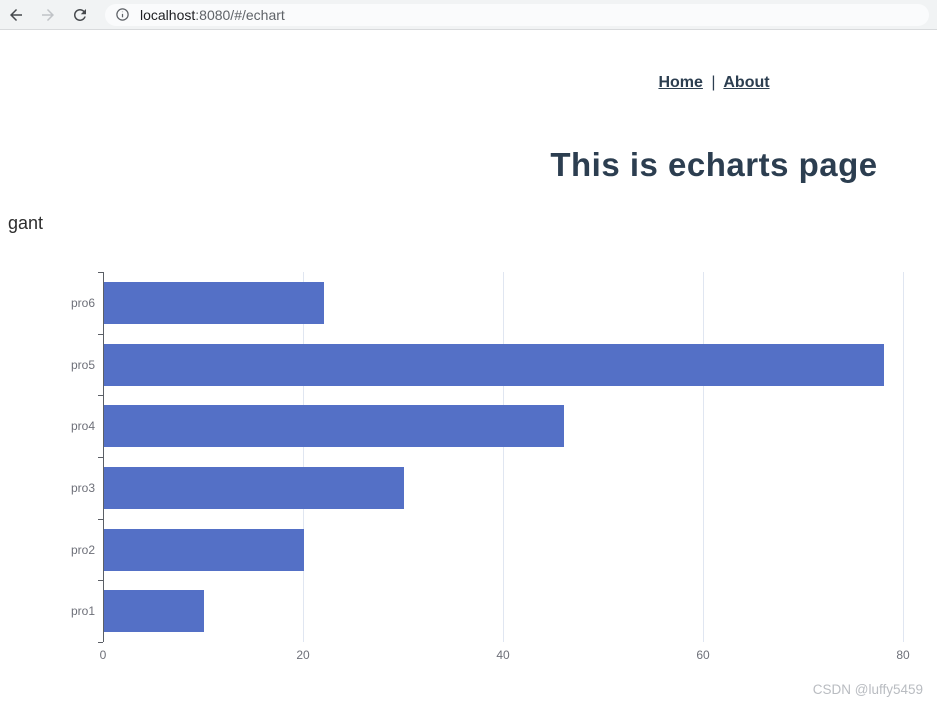  I want to click on back-button, so click(16, 15).